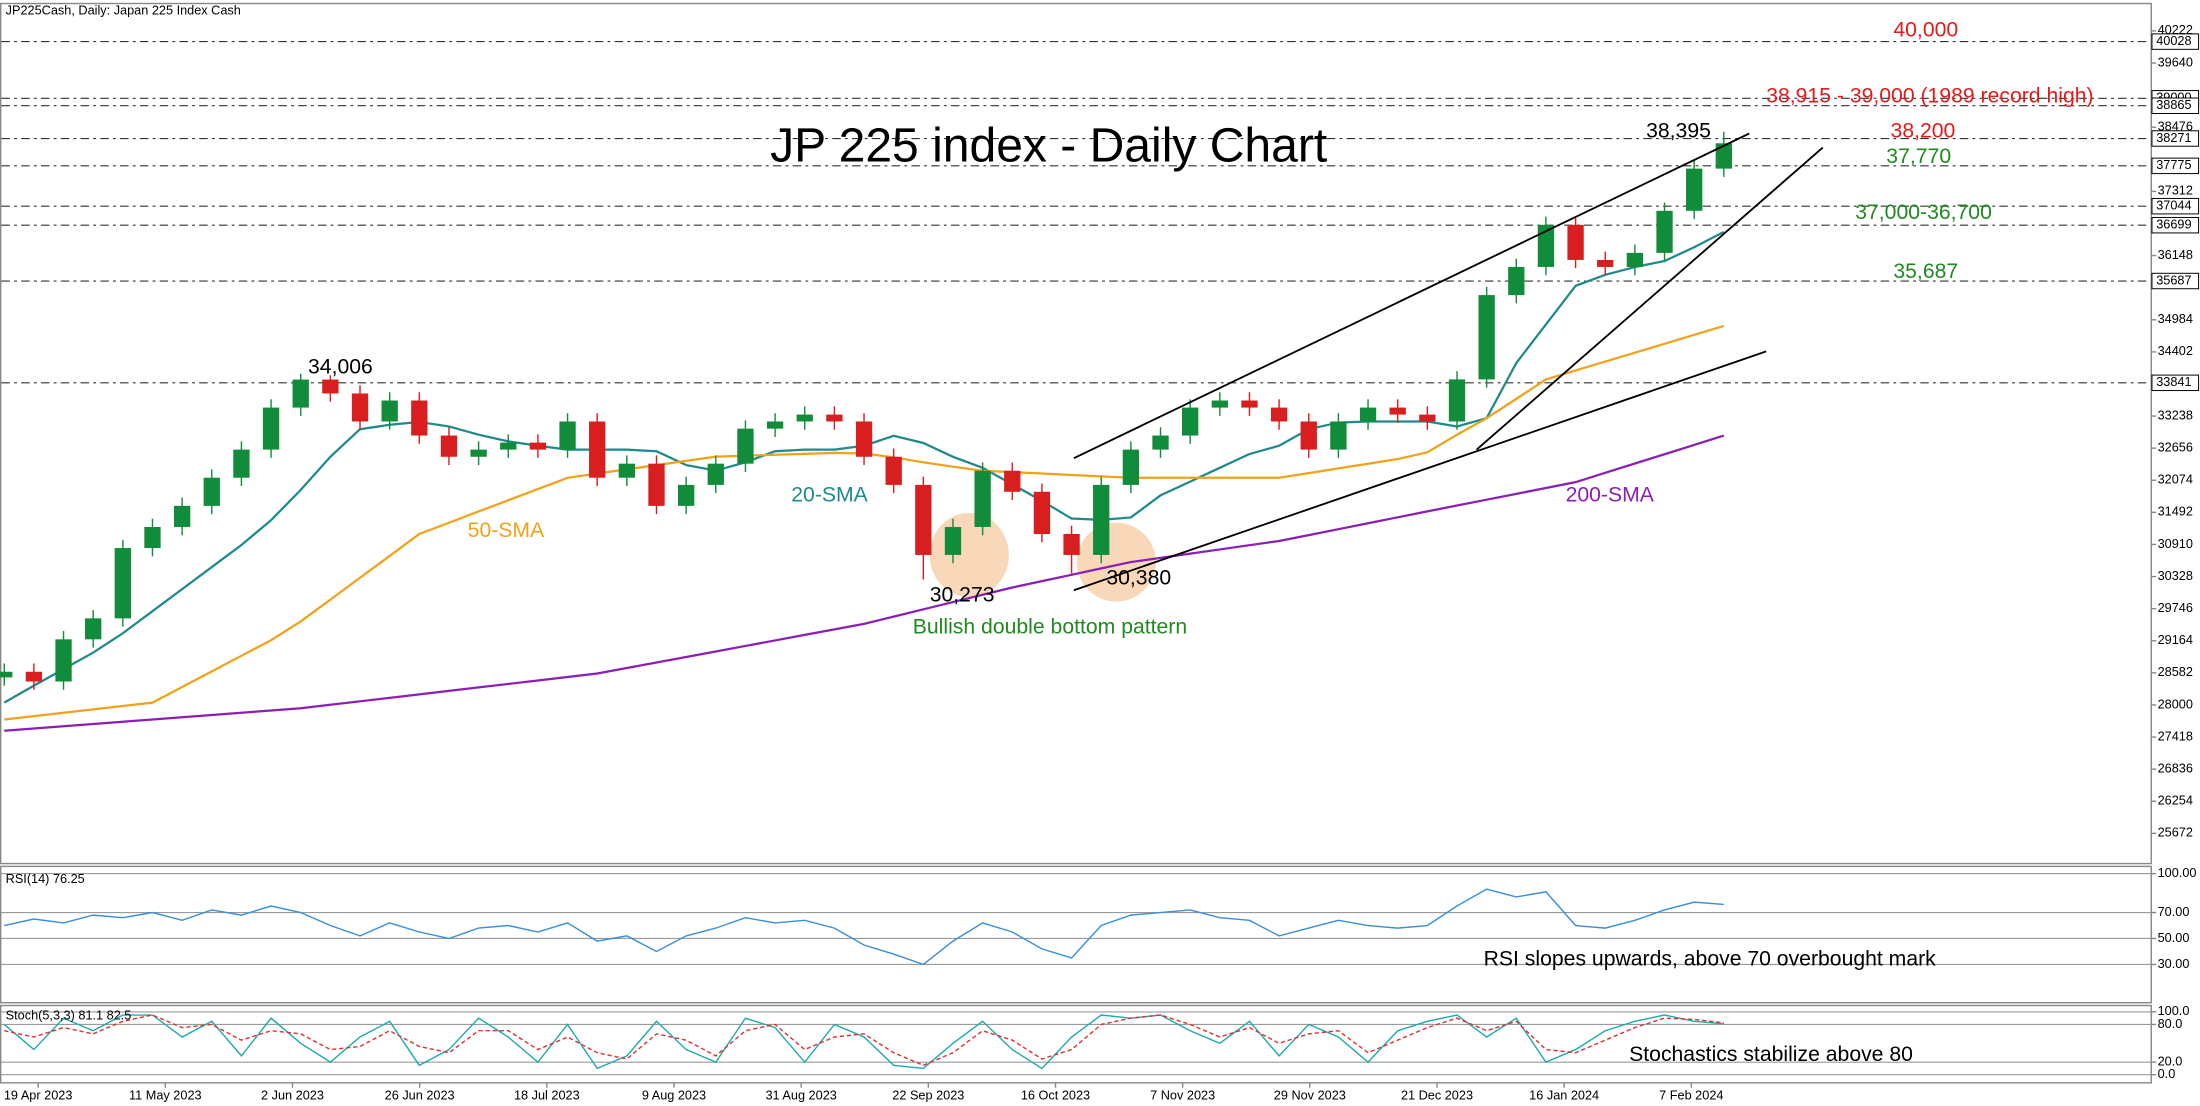 This screenshot has width=2200, height=1106. What do you see at coordinates (2174, 938) in the screenshot?
I see `y-tick-label: 50.00` at bounding box center [2174, 938].